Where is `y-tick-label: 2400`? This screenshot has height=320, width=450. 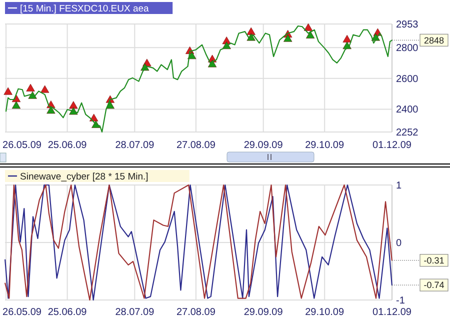 y-tick-label: 2400 is located at coordinates (407, 110).